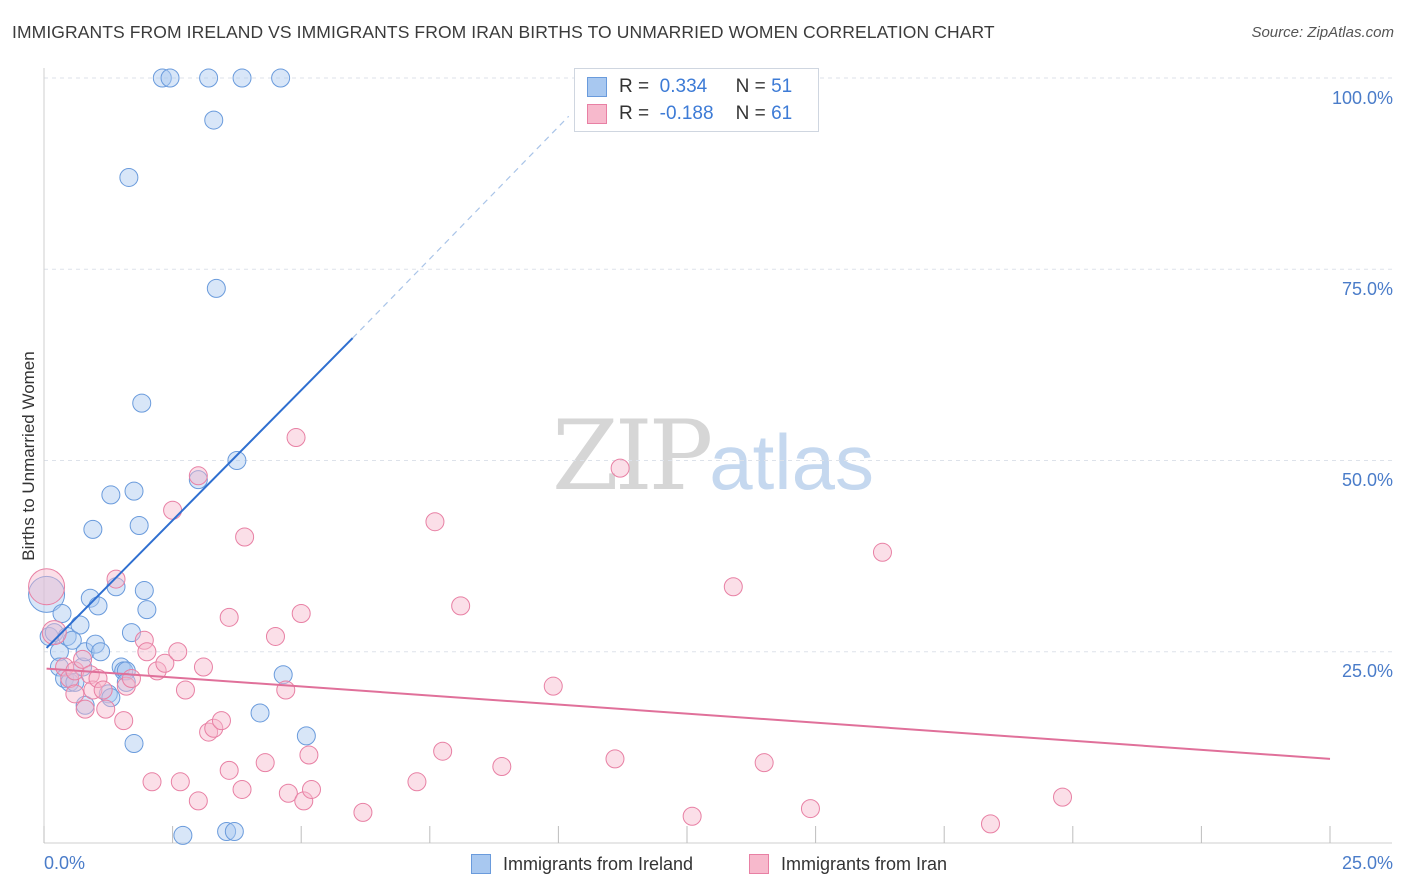 This screenshot has width=1406, height=892. What do you see at coordinates (864, 863) in the screenshot?
I see `series-label-iran: Immigrants from Iran` at bounding box center [864, 863].